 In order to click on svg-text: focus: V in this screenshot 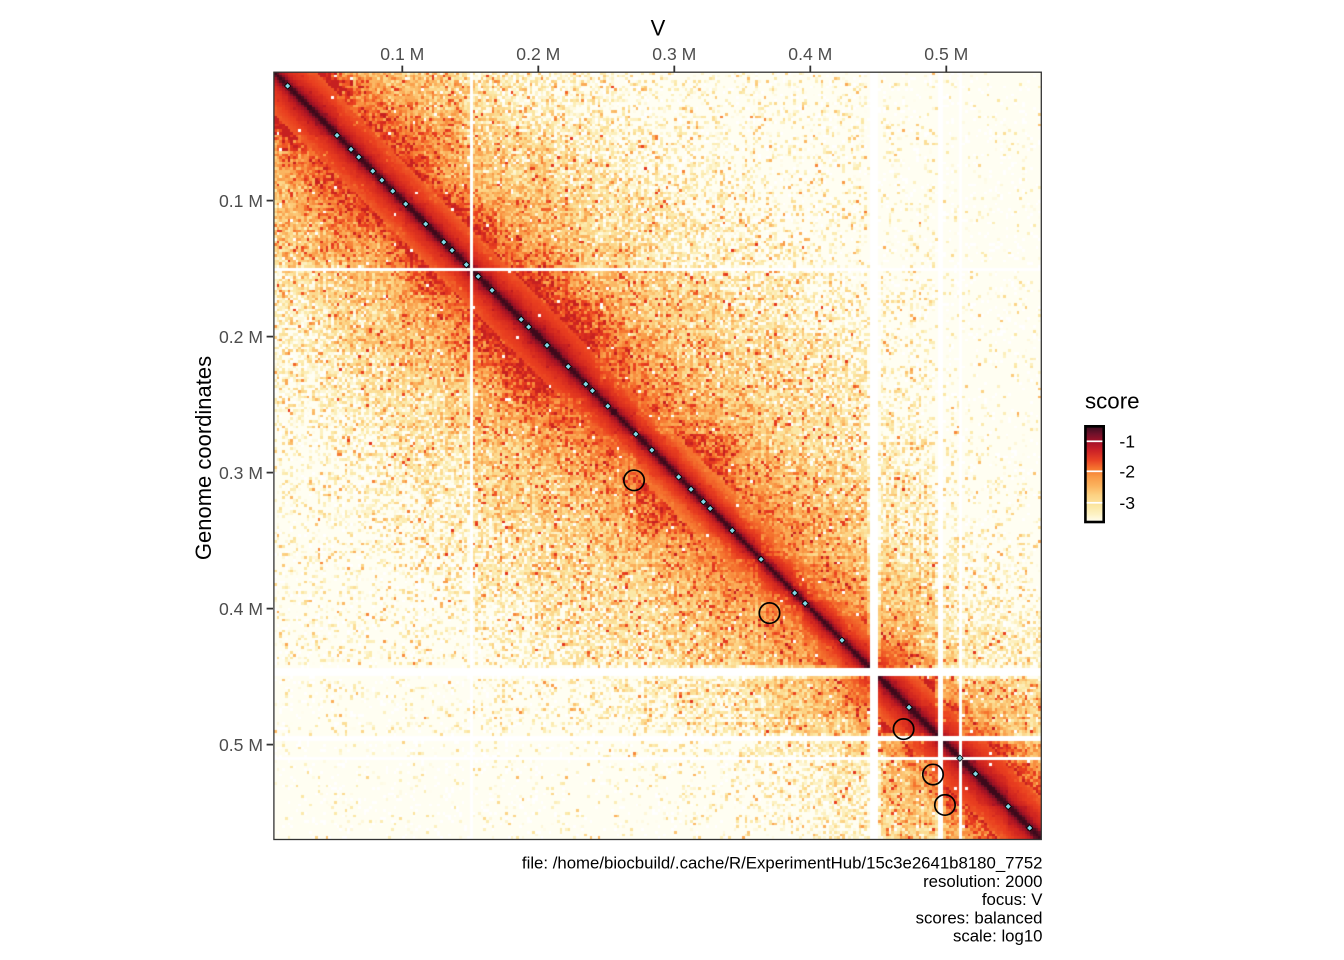, I will do `click(1012, 899)`.